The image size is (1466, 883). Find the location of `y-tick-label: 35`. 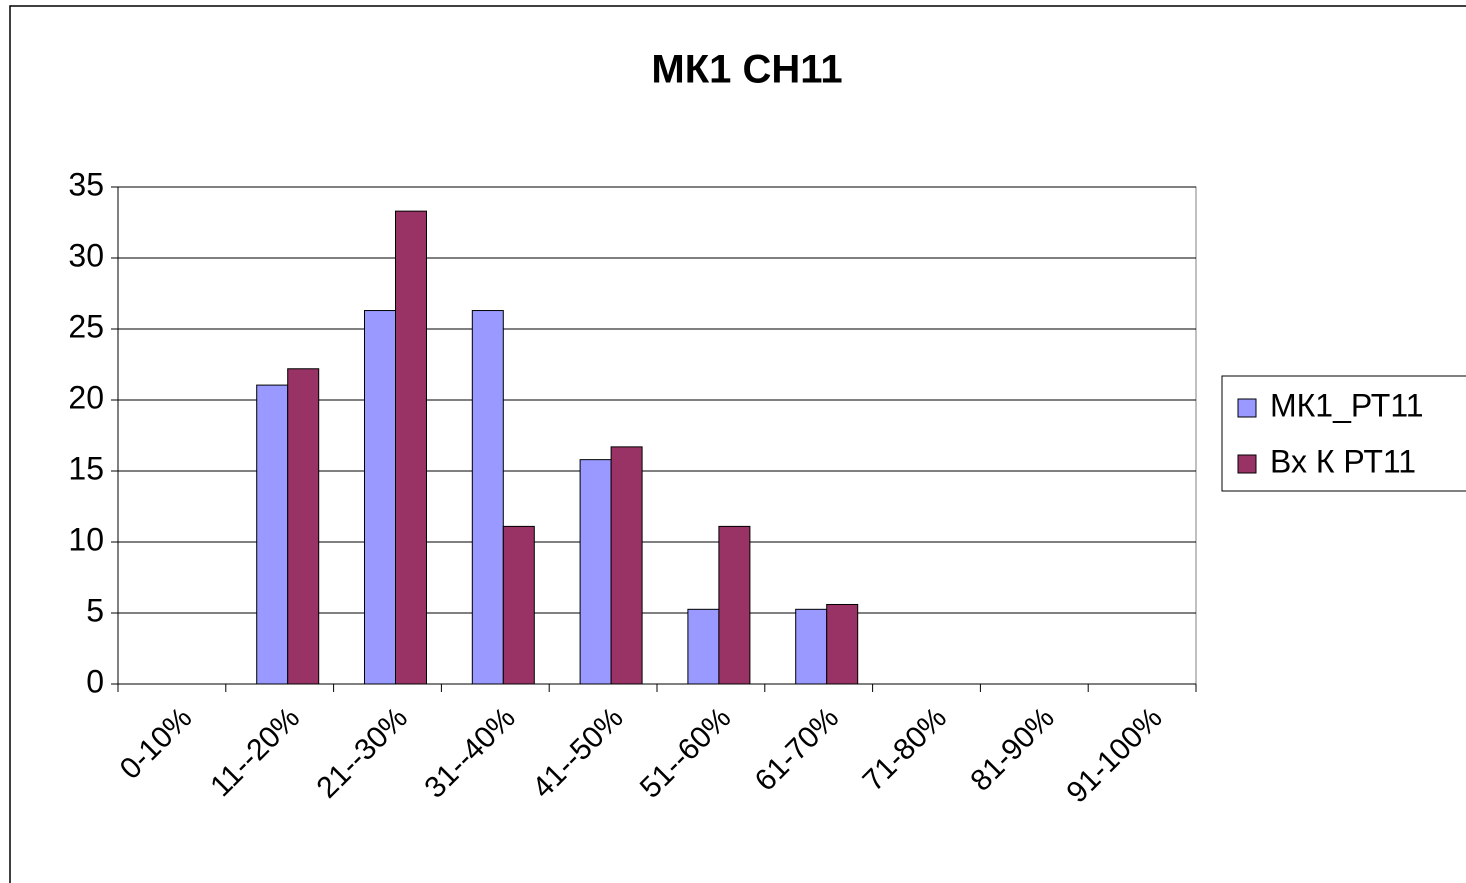

y-tick-label: 35 is located at coordinates (86, 184).